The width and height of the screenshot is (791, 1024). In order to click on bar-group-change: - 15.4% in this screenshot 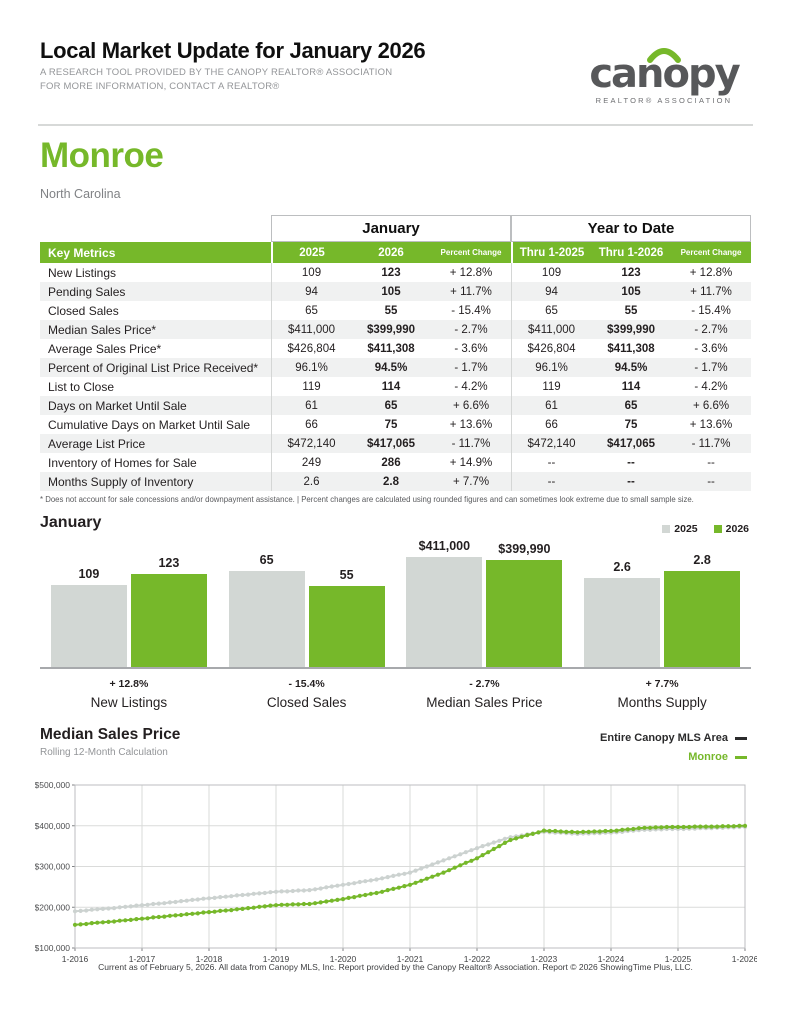, I will do `click(306, 684)`.